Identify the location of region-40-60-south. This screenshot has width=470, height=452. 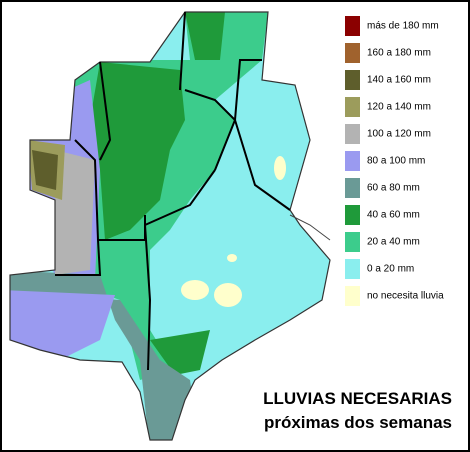
(180, 352).